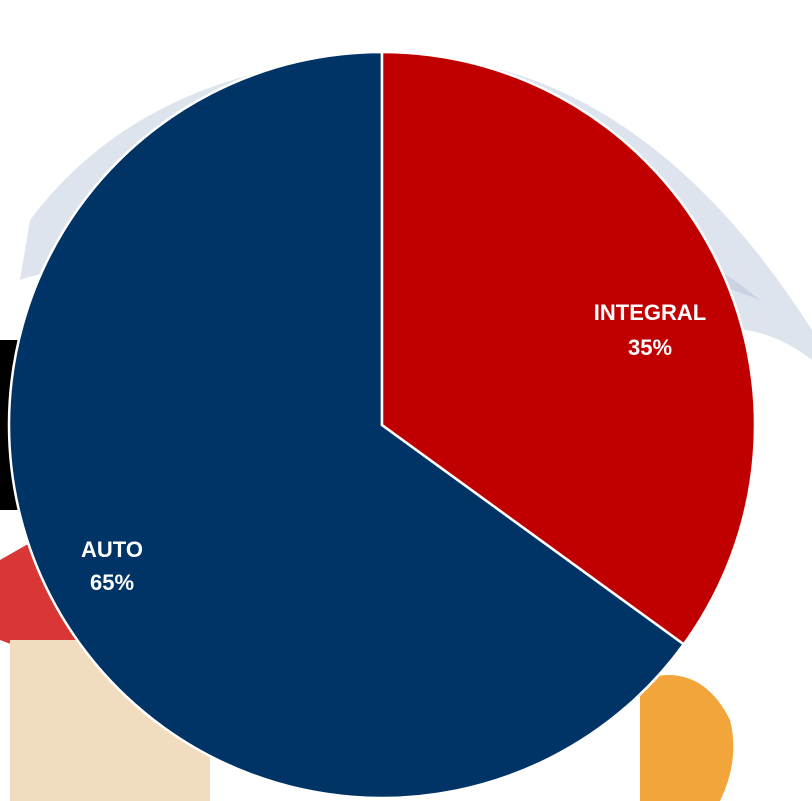 The image size is (812, 801). I want to click on slice-label-auto: AUTO, so click(112, 549).